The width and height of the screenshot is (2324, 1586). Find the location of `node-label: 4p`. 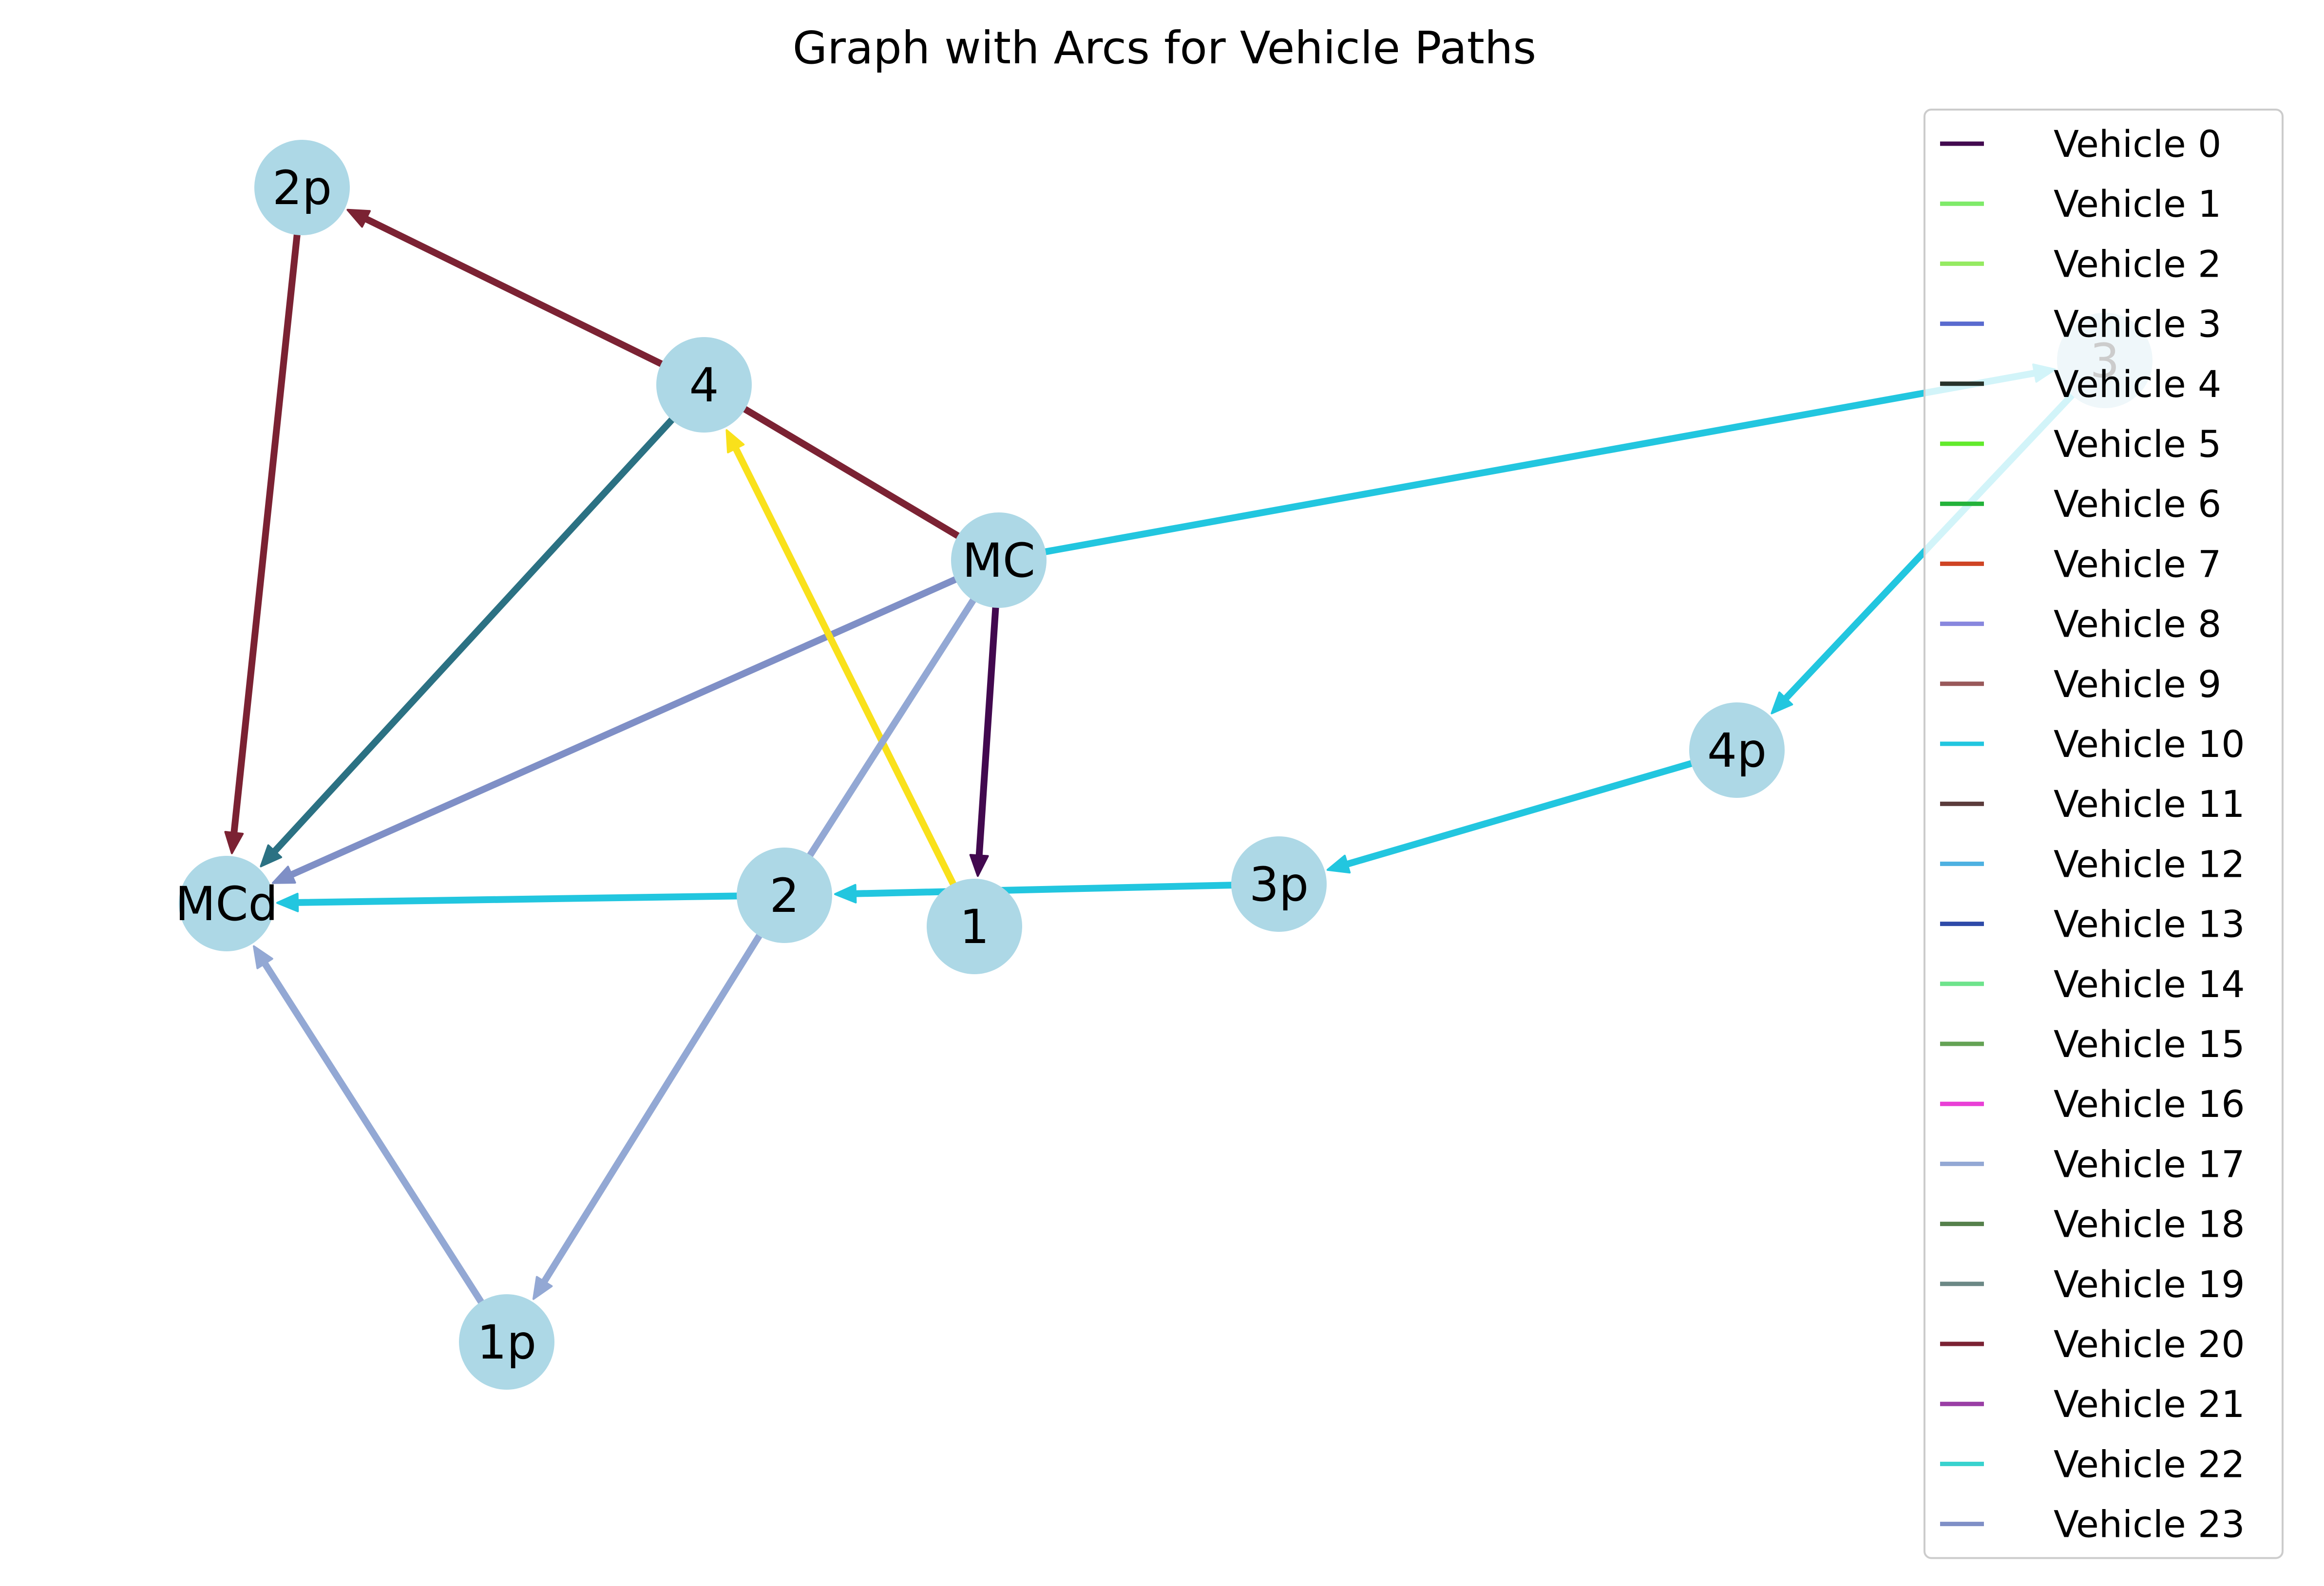

node-label: 4p is located at coordinates (1737, 750).